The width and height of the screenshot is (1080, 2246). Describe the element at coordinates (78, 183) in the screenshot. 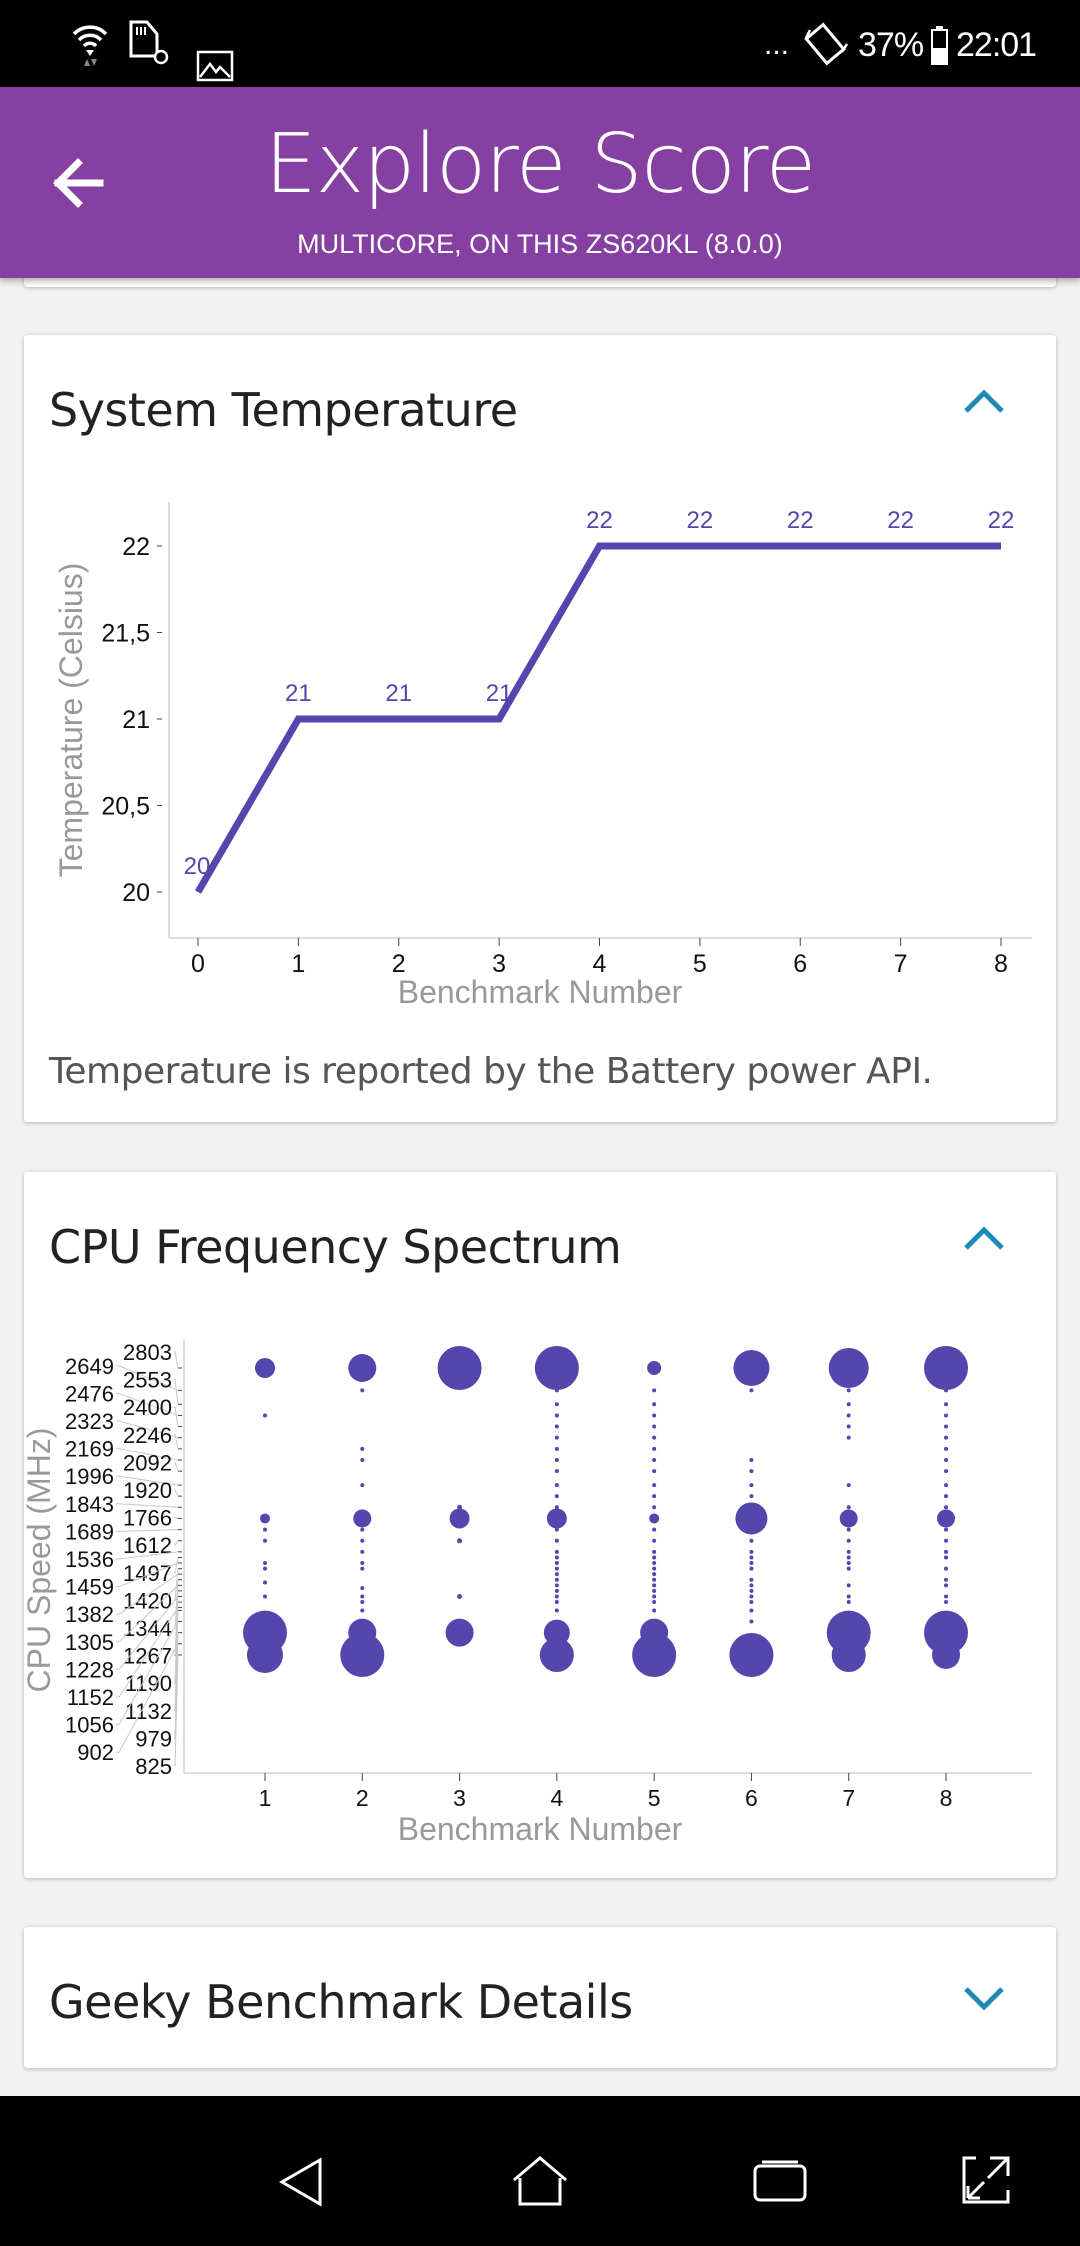

I see `back-arrow-icon` at that location.